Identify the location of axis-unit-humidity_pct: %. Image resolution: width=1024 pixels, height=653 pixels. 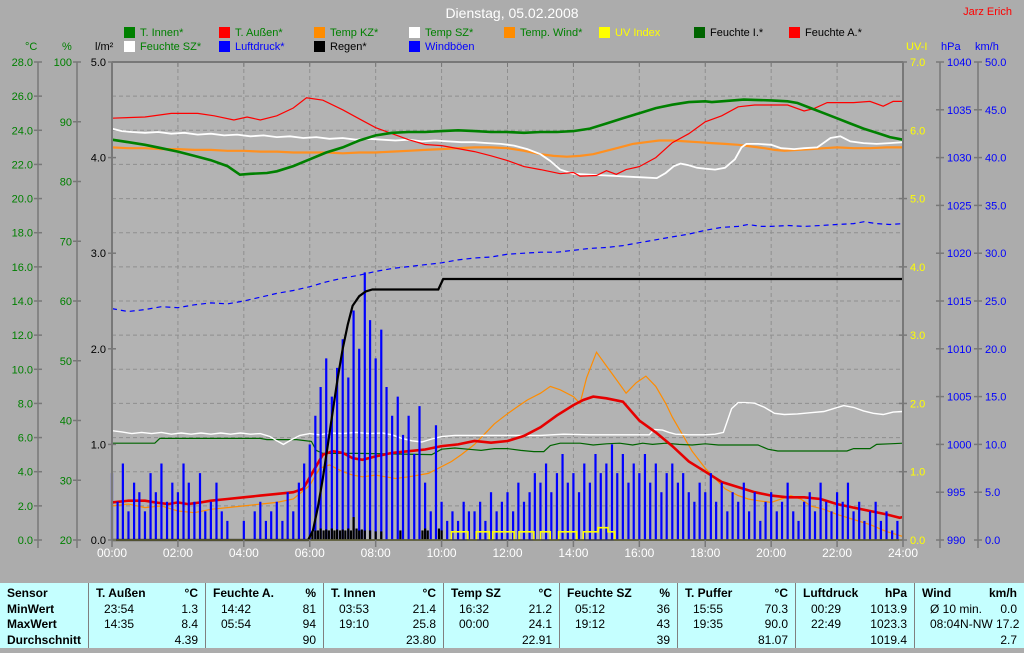
(67, 47).